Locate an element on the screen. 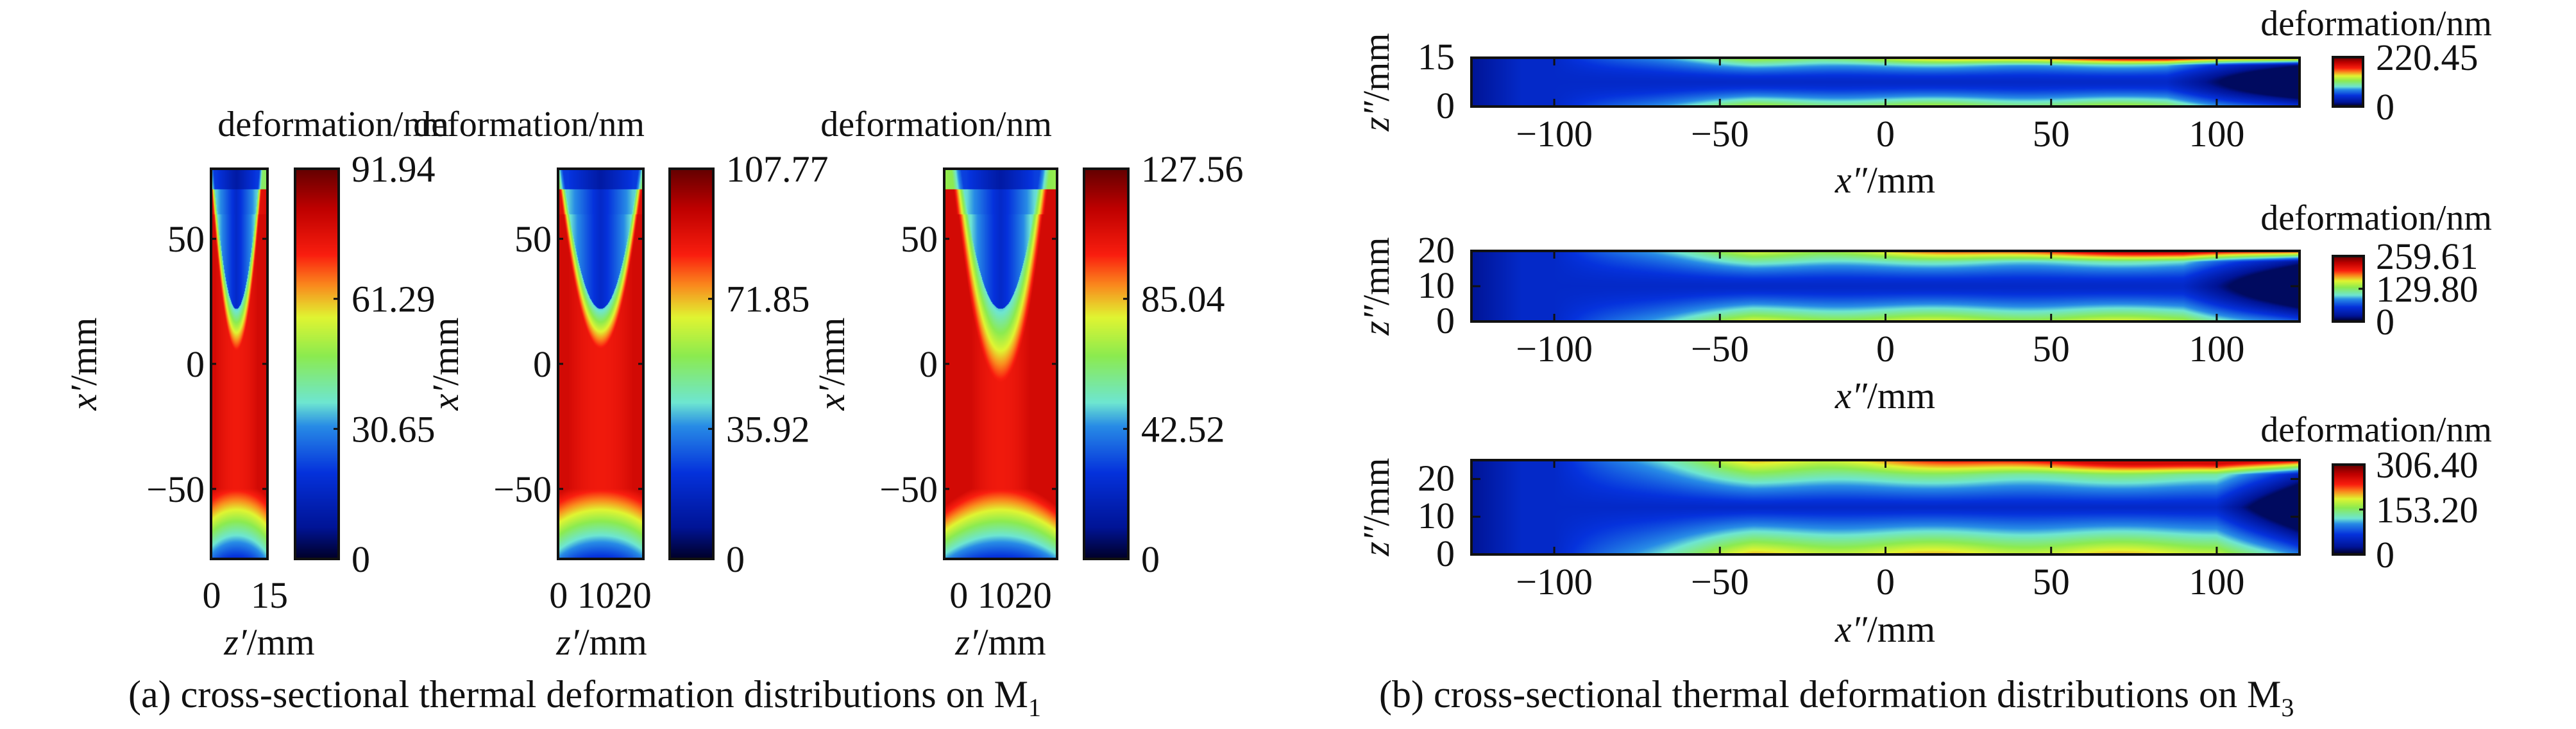  y-tick-label: 15 is located at coordinates (1436, 57).